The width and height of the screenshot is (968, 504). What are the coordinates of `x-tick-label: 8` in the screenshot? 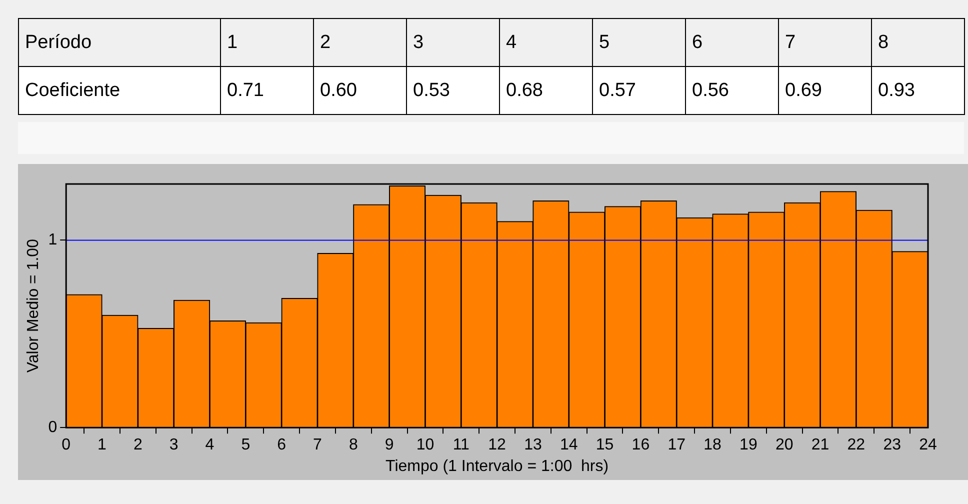 It's located at (353, 445).